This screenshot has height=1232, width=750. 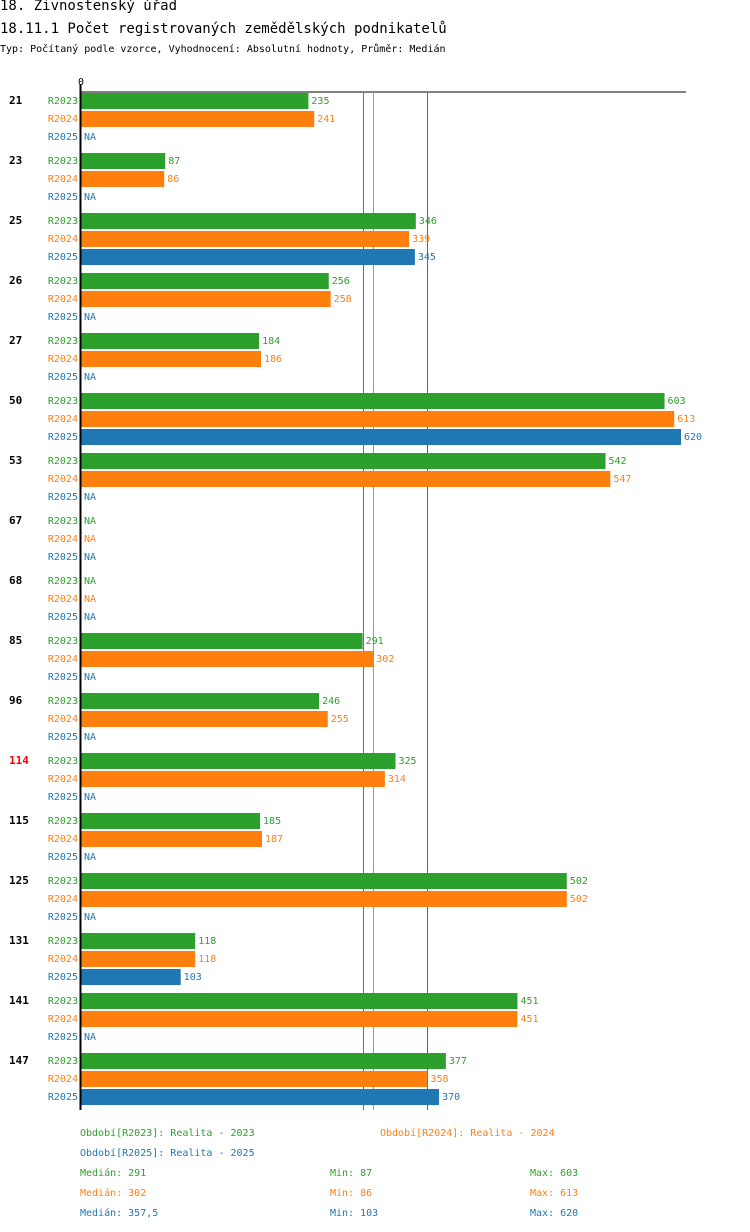 What do you see at coordinates (397, 779) in the screenshot?
I see `data-label: 314` at bounding box center [397, 779].